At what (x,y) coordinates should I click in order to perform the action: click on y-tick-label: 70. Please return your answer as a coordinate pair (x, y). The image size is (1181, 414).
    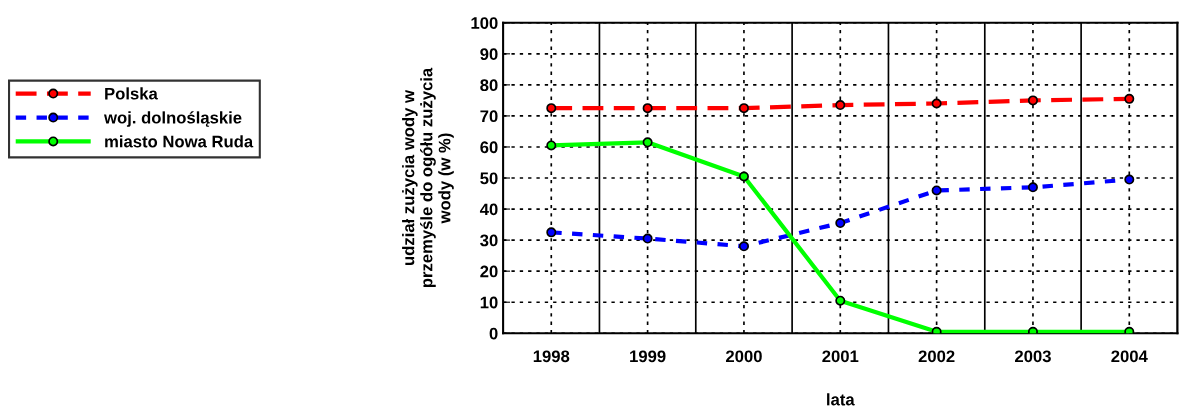
    Looking at the image, I should click on (489, 116).